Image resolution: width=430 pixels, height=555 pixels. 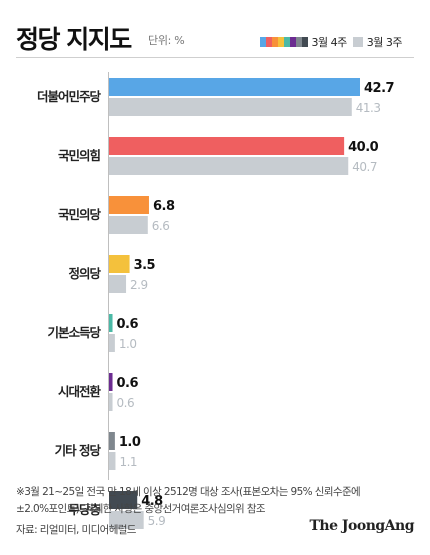 I want to click on category-axis-line, so click(x=108, y=276).